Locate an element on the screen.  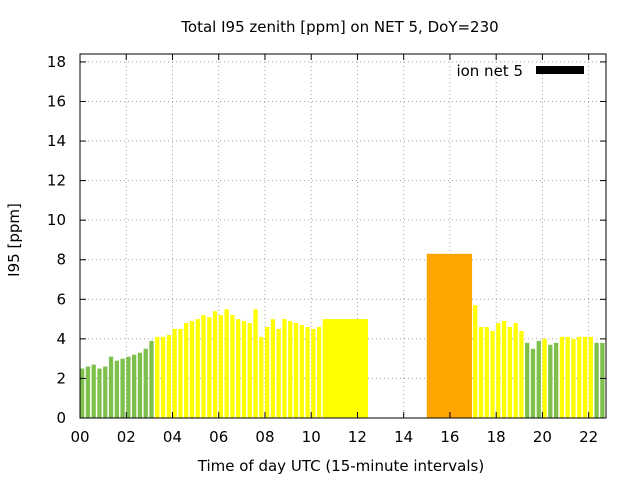
y-tick-label: 4 is located at coordinates (61, 339).